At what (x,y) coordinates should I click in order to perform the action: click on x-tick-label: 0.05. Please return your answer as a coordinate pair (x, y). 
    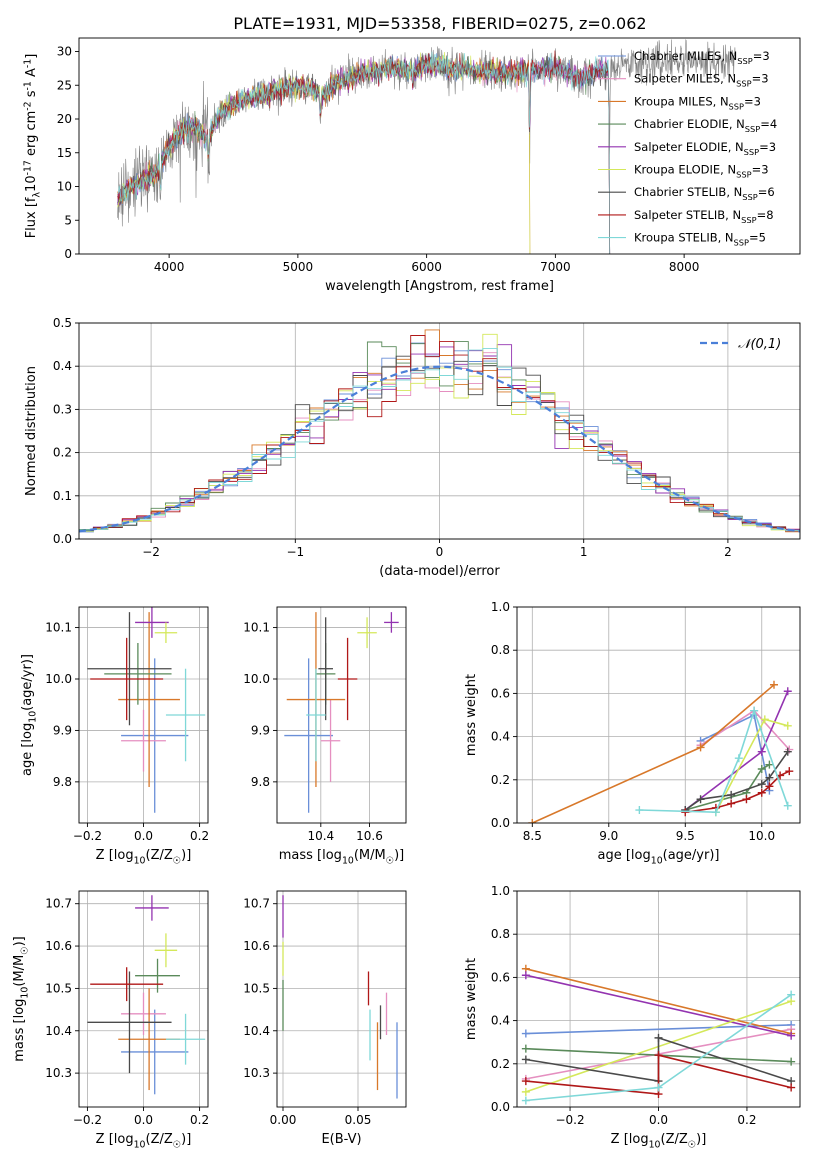
    Looking at the image, I should click on (358, 1120).